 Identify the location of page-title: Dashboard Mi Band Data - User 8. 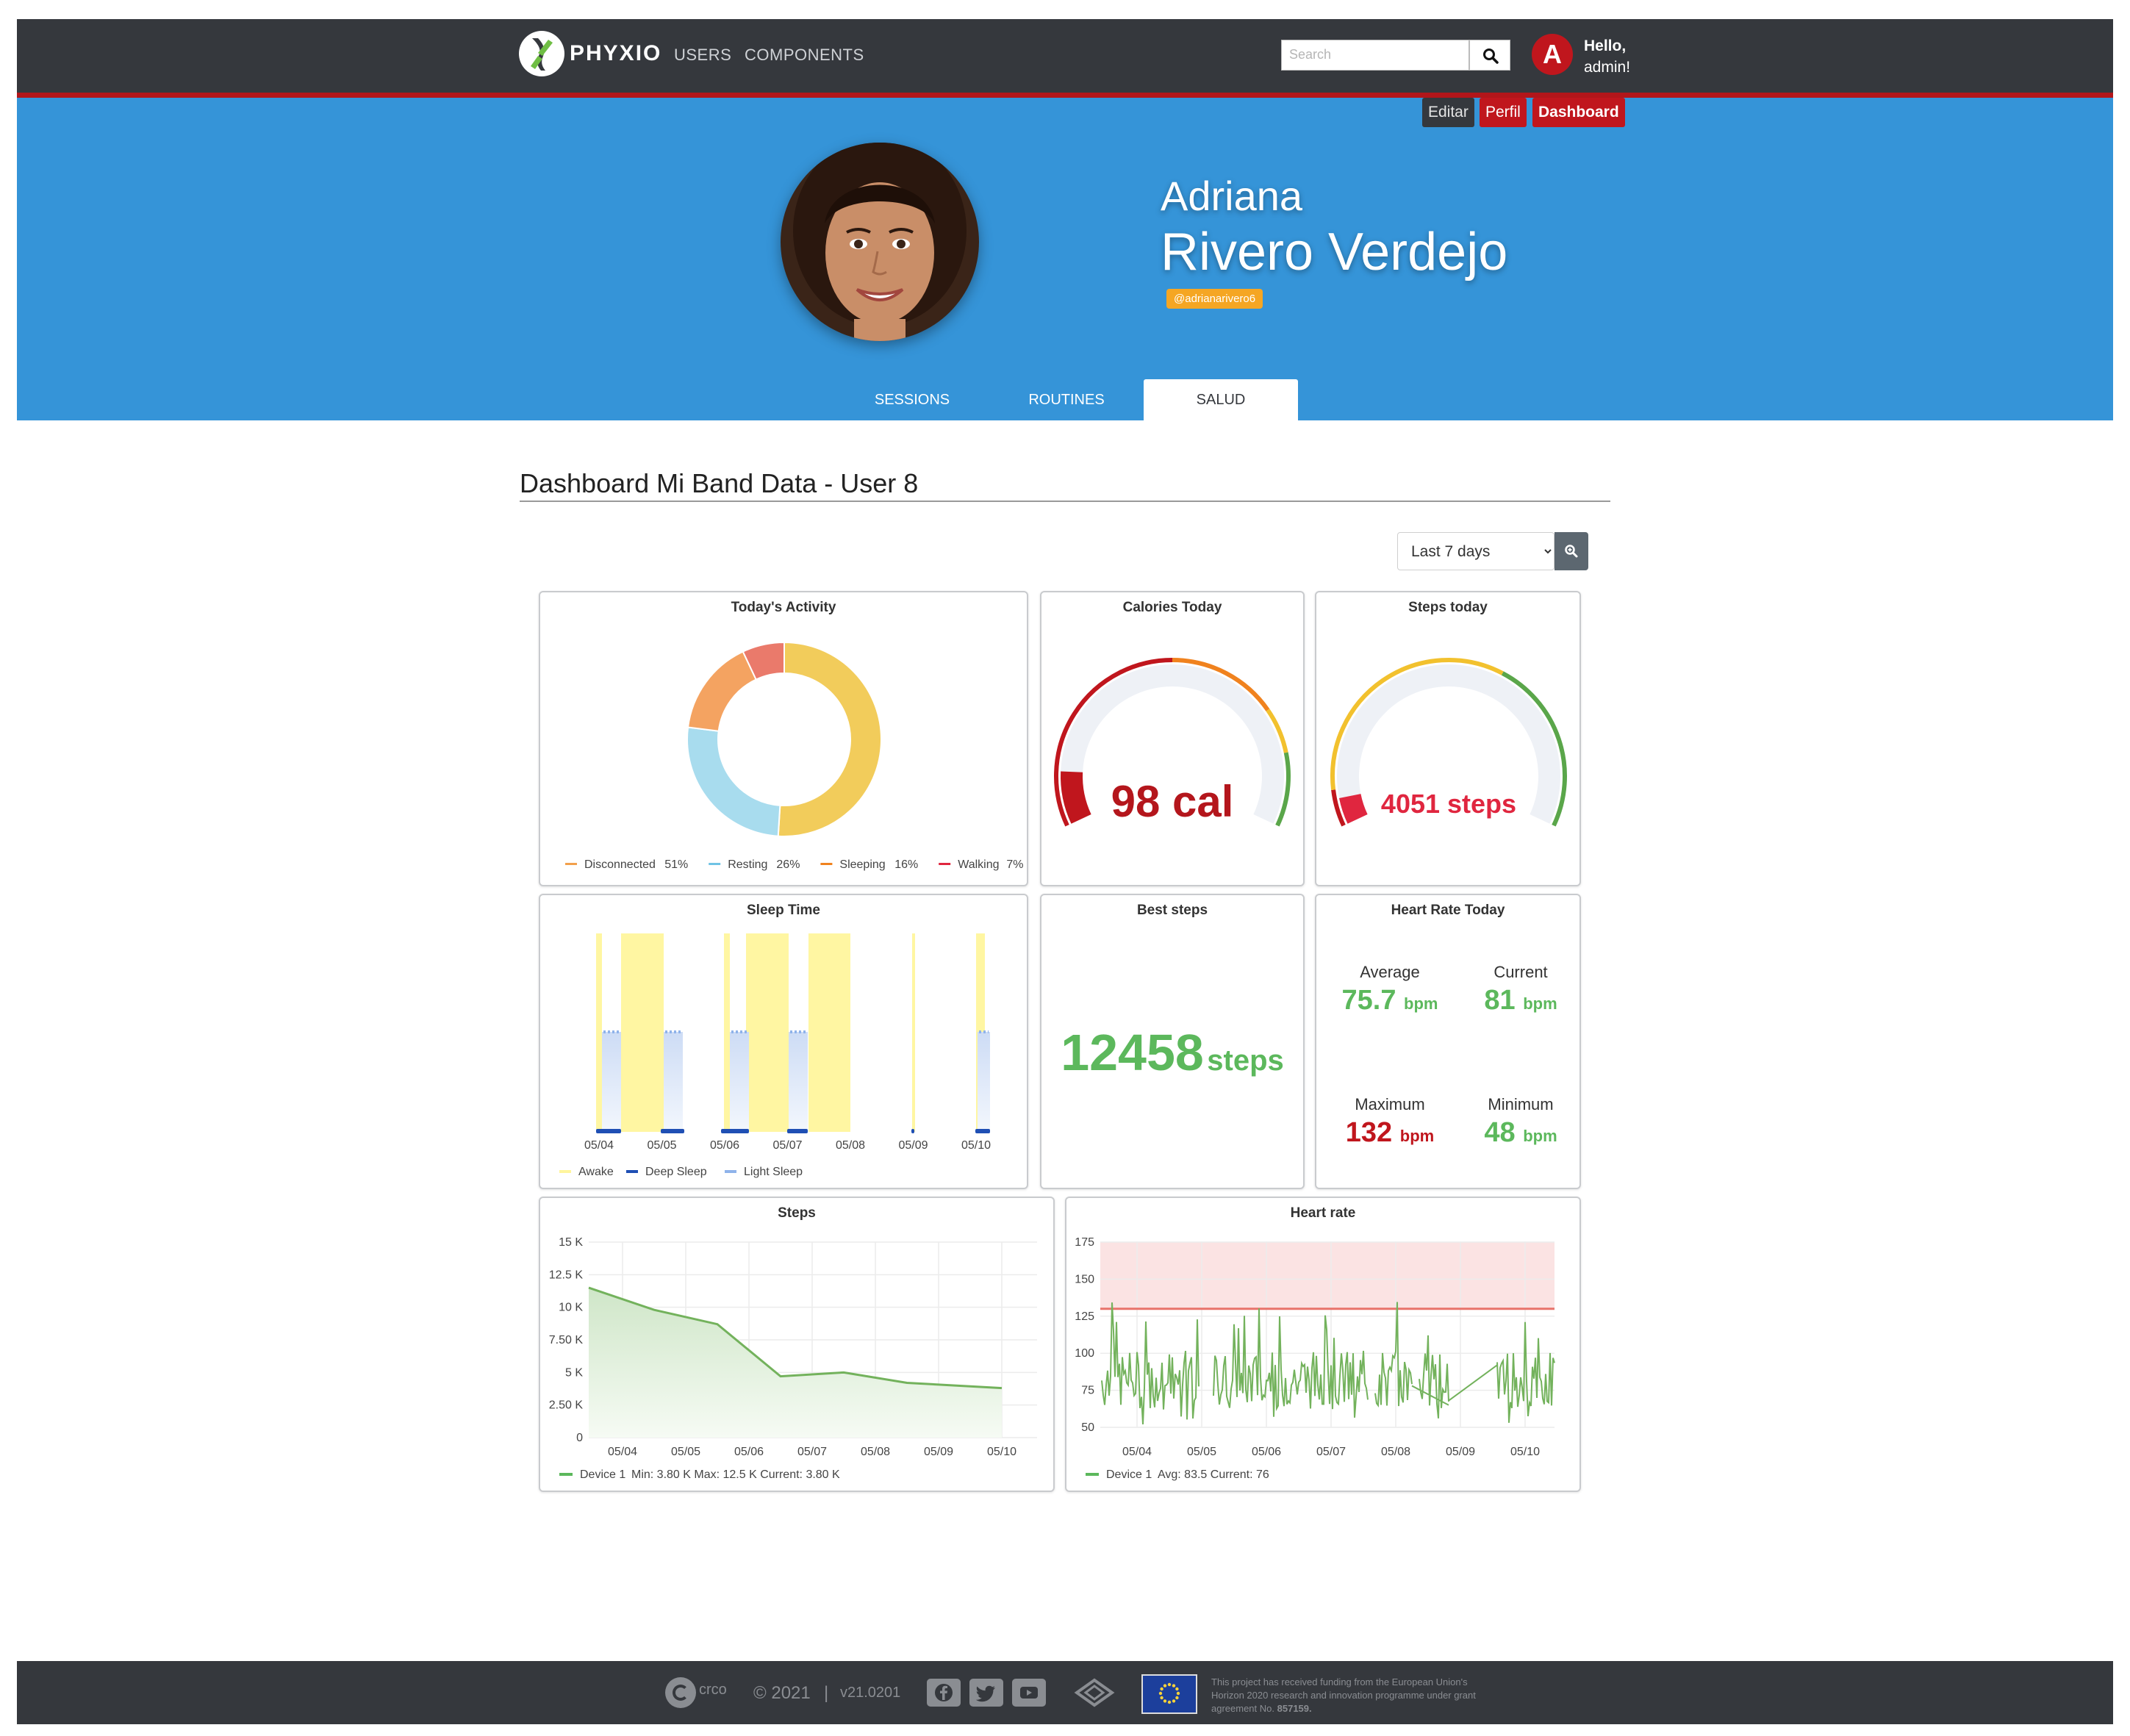
(719, 483).